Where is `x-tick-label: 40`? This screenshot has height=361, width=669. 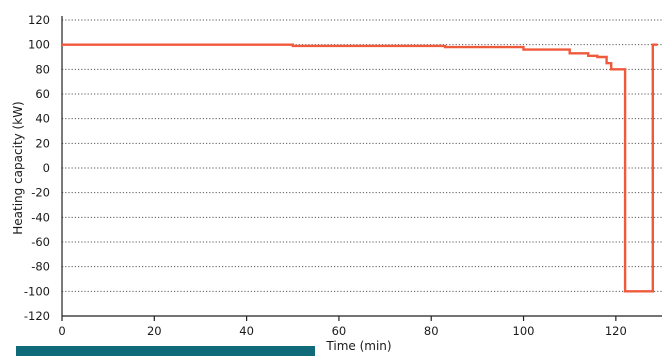
x-tick-label: 40 is located at coordinates (246, 331).